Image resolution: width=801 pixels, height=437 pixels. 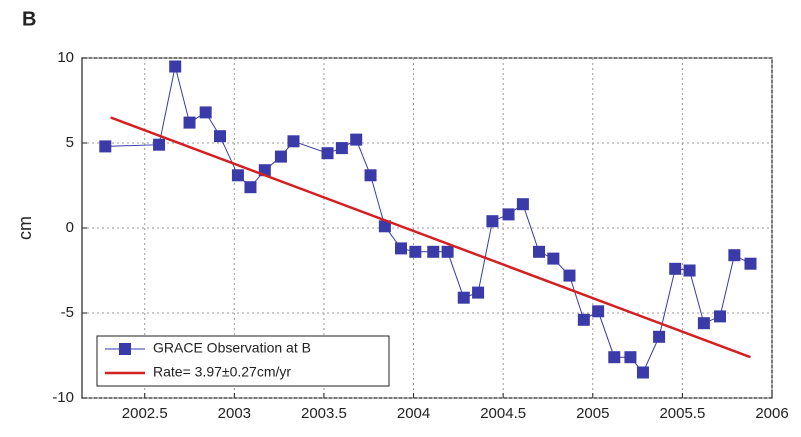 What do you see at coordinates (67, 312) in the screenshot?
I see `y-tick-label: -5` at bounding box center [67, 312].